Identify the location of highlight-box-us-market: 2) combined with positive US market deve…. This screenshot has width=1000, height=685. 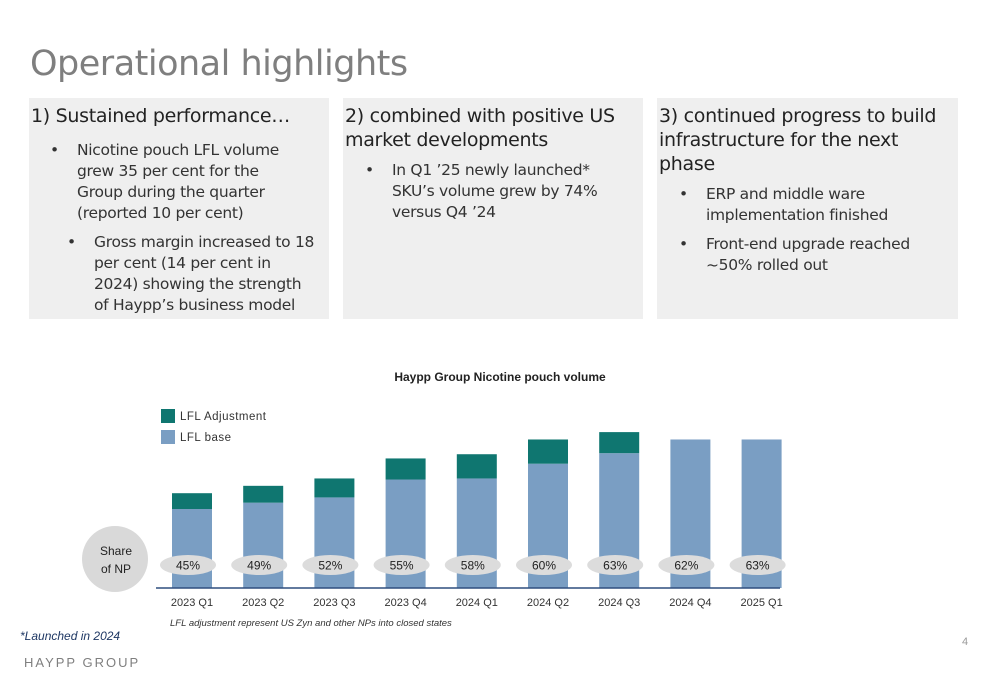
(493, 208).